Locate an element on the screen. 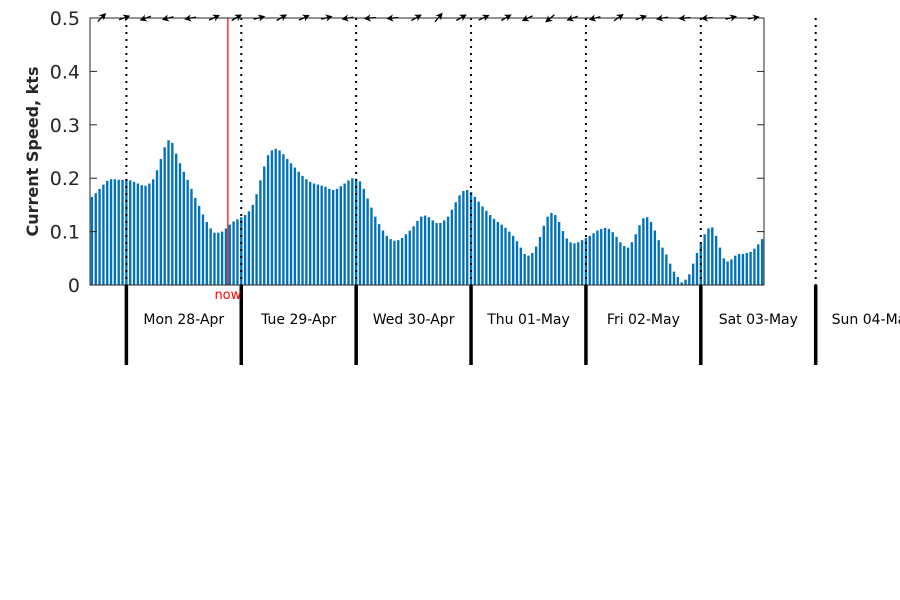  y-axis-label: Current Speed, kts is located at coordinates (32, 152).